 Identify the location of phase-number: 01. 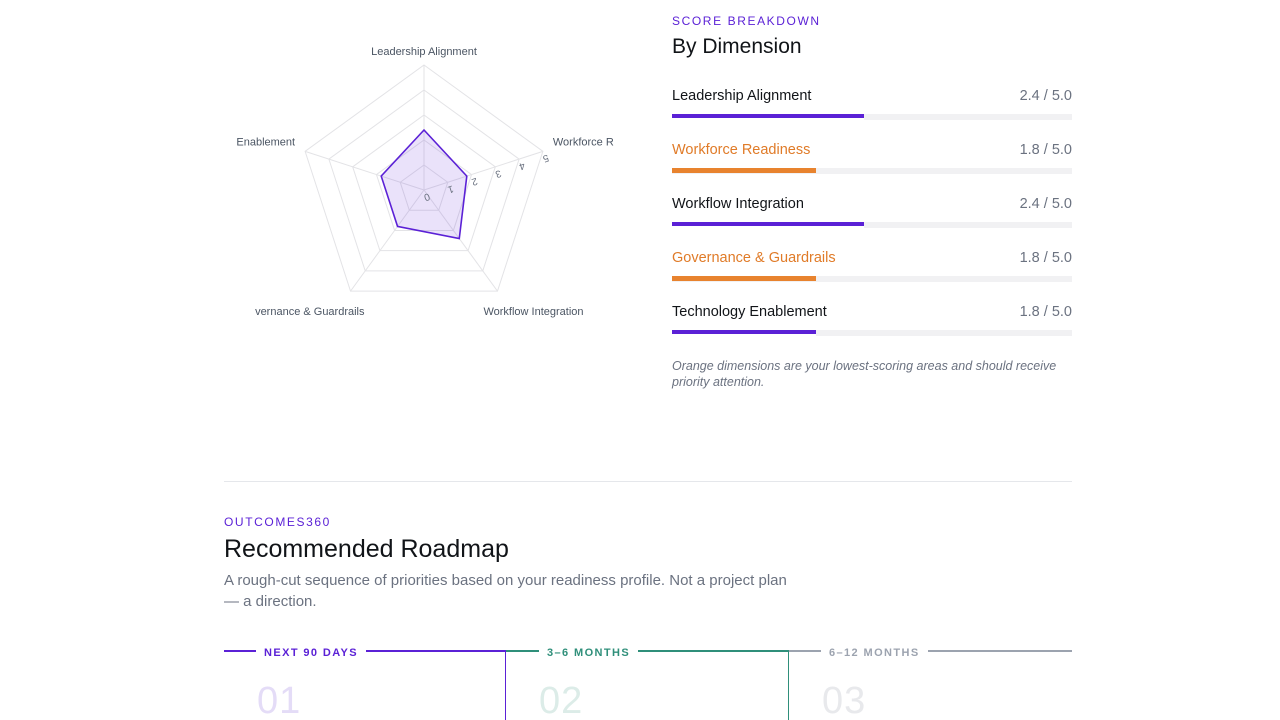
(279, 700).